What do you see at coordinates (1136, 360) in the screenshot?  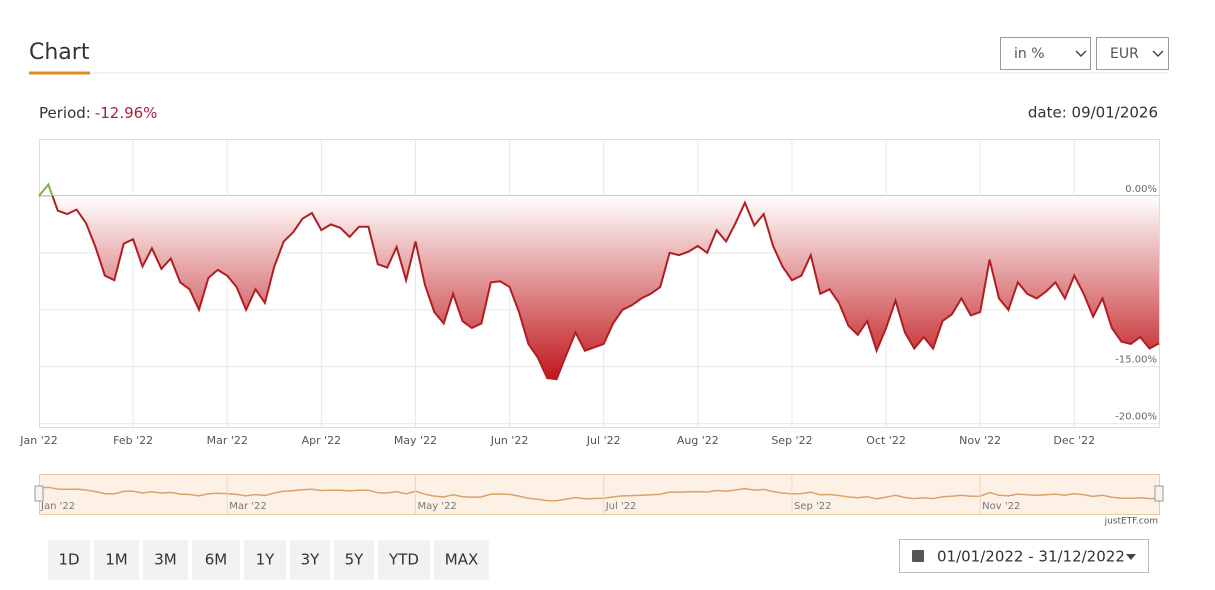 I see `y-tick-label: -15.00%` at bounding box center [1136, 360].